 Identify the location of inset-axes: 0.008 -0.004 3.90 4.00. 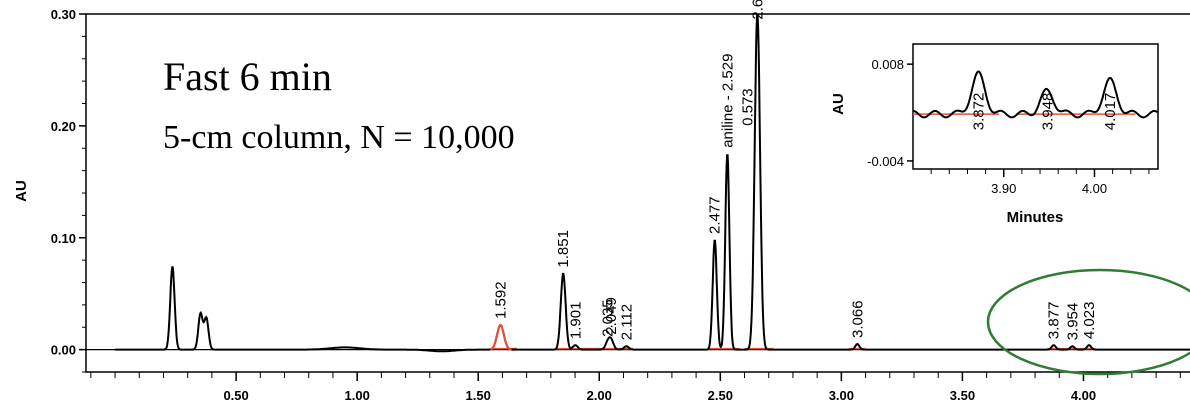
(1013, 119).